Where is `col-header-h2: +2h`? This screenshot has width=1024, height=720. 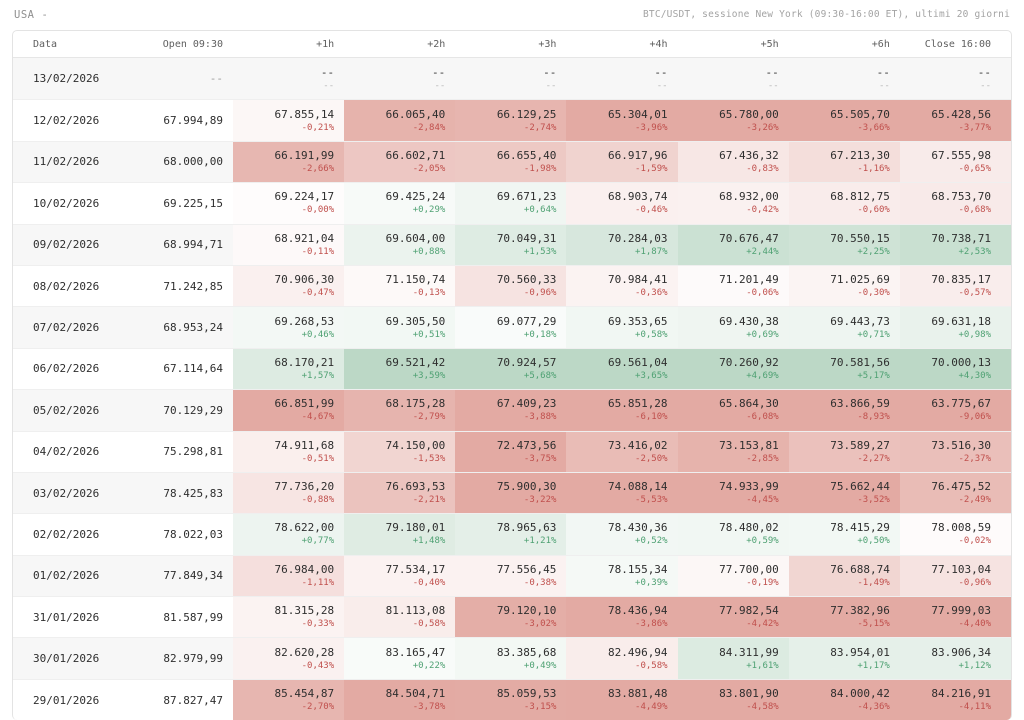 col-header-h2: +2h is located at coordinates (436, 44).